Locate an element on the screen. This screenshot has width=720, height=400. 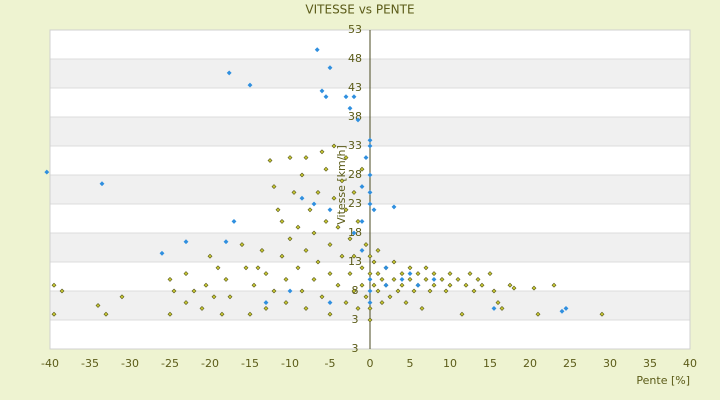
x-tick-label: -25 is located at coordinates (170, 363).